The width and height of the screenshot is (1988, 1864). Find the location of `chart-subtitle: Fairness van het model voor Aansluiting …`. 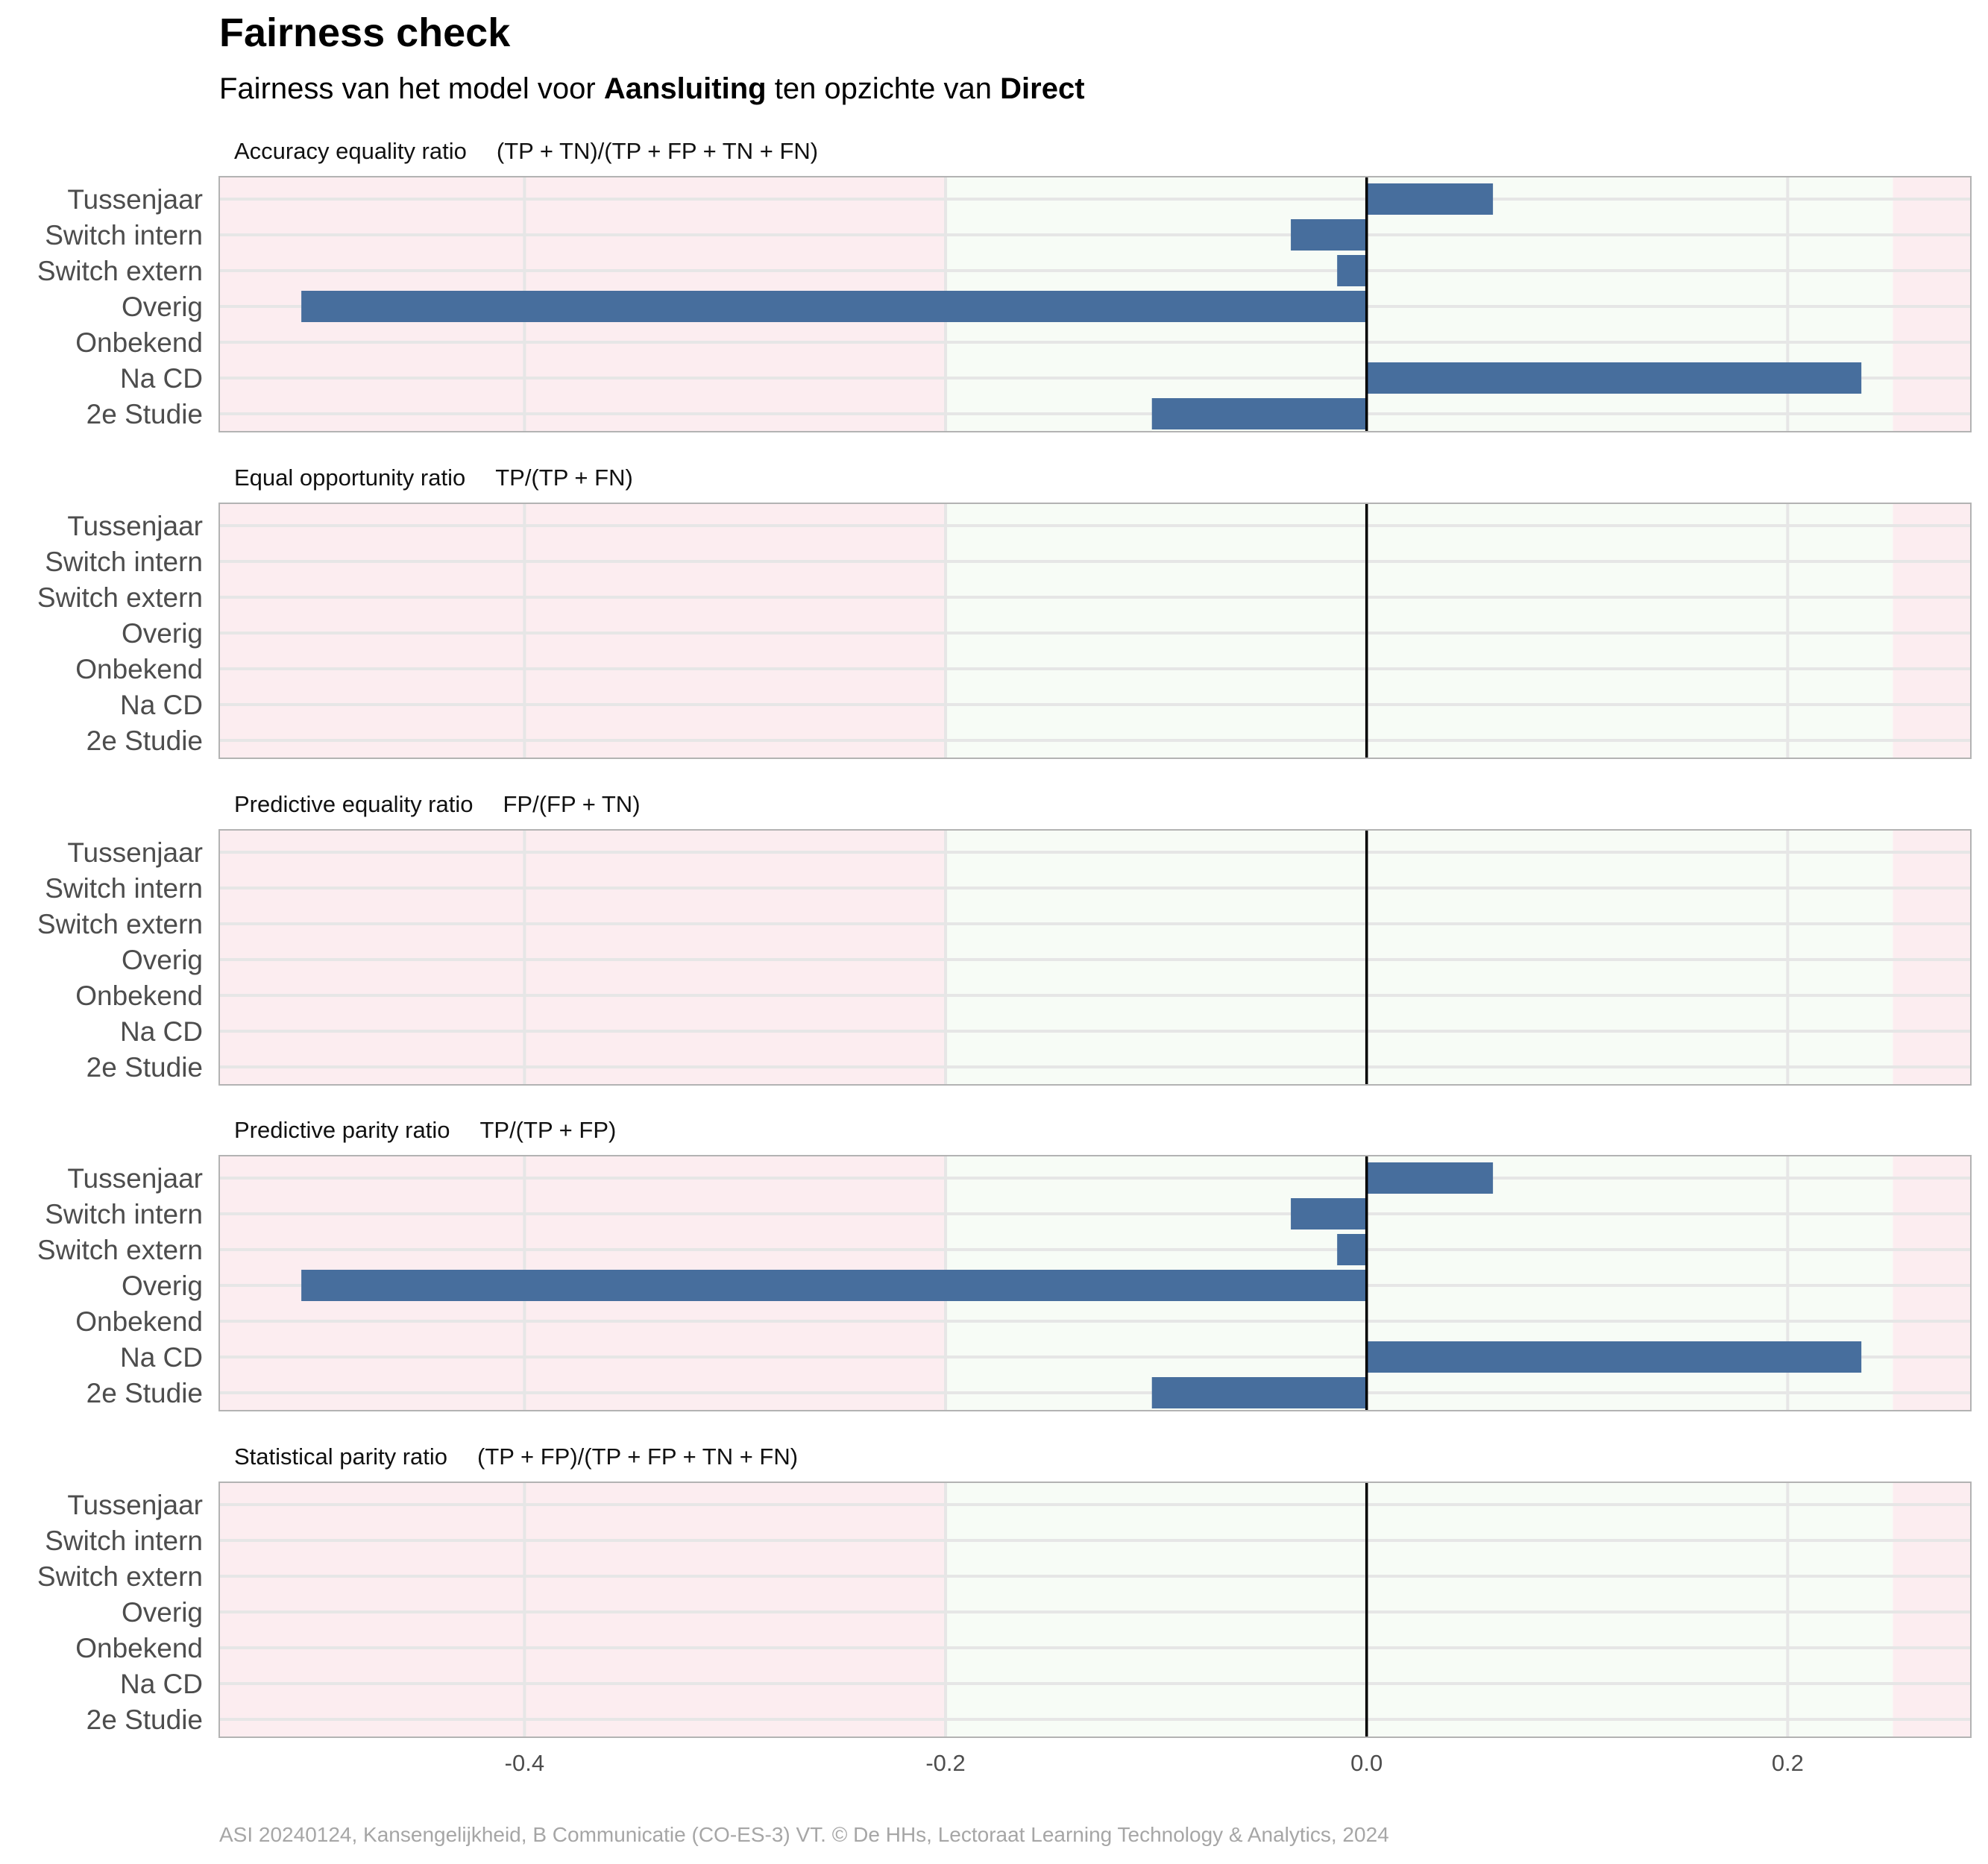

chart-subtitle: Fairness van het model voor Aansluiting … is located at coordinates (652, 88).